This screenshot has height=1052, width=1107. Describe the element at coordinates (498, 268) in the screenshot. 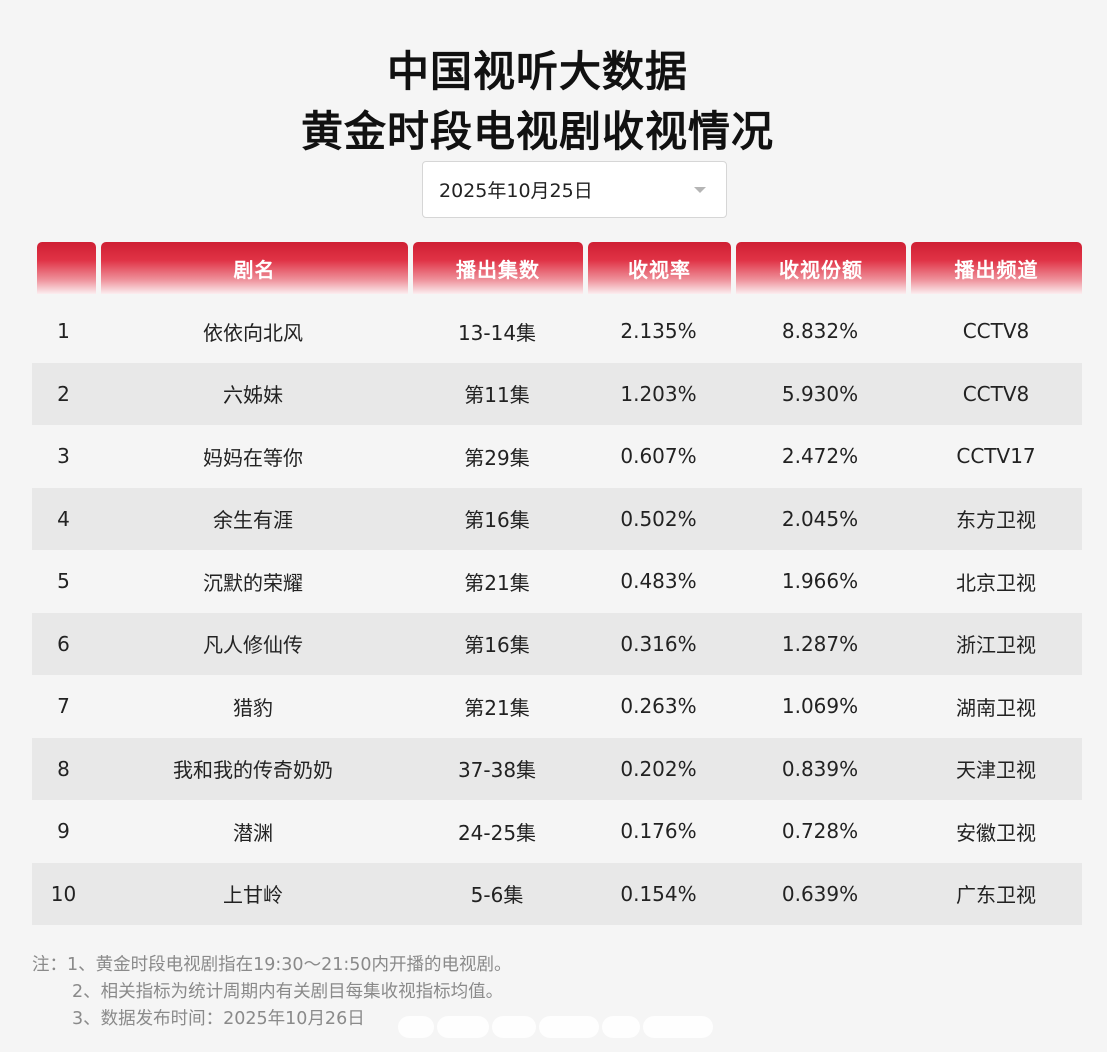

I see `header-episodes: 播出集数` at that location.